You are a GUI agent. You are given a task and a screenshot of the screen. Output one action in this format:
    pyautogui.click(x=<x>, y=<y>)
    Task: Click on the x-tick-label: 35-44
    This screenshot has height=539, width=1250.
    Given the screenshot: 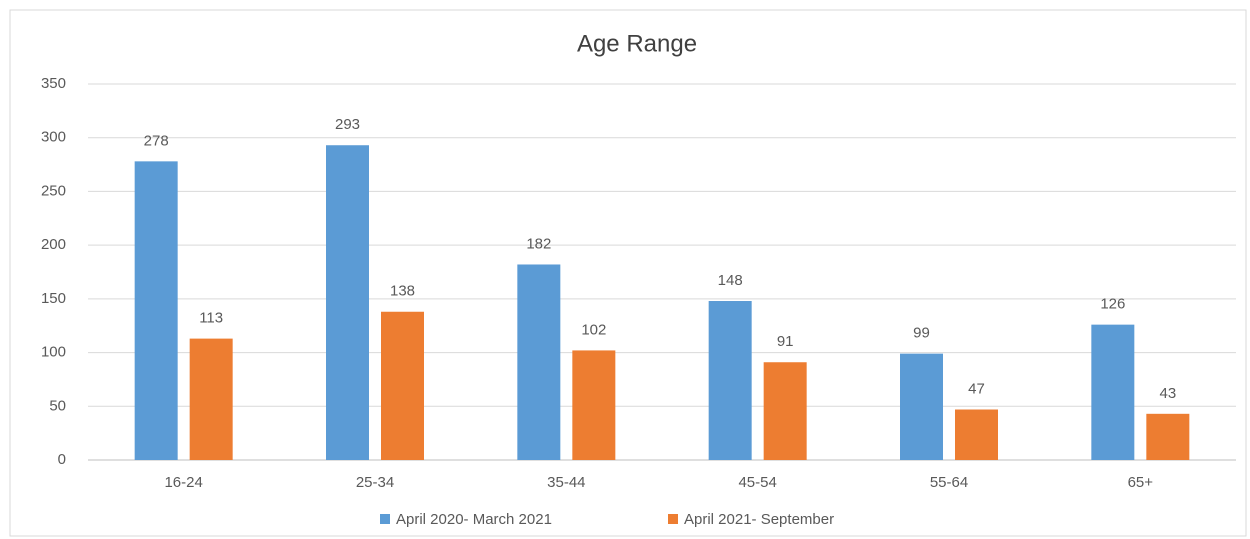 What is the action you would take?
    pyautogui.click(x=566, y=482)
    